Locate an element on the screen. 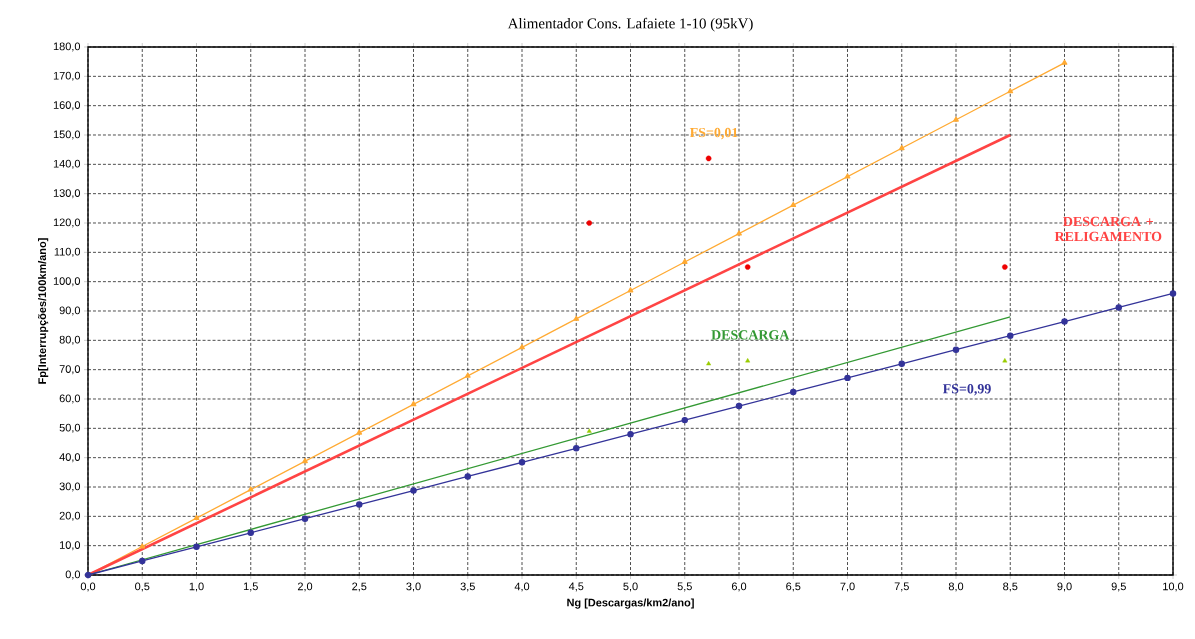 The height and width of the screenshot is (639, 1195). x-tick-label: 6,5 is located at coordinates (793, 587).